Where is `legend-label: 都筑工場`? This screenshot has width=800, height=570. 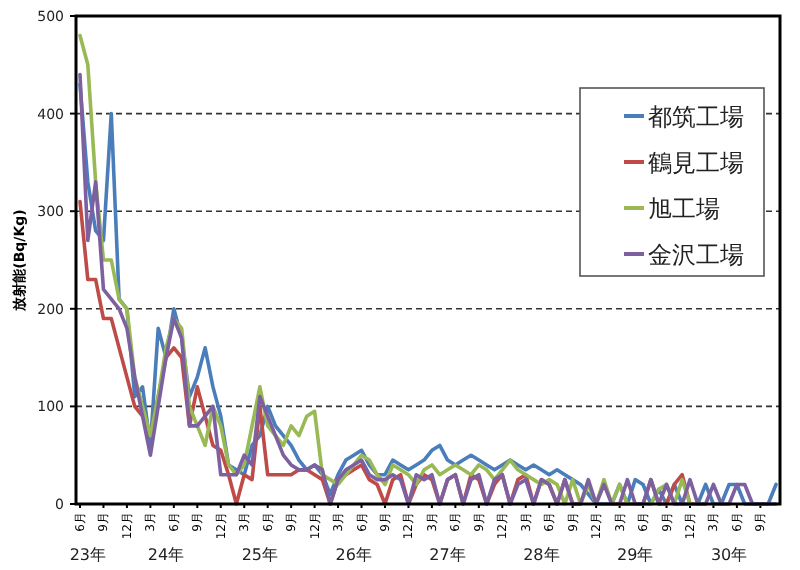 legend-label: 都筑工場 is located at coordinates (696, 117).